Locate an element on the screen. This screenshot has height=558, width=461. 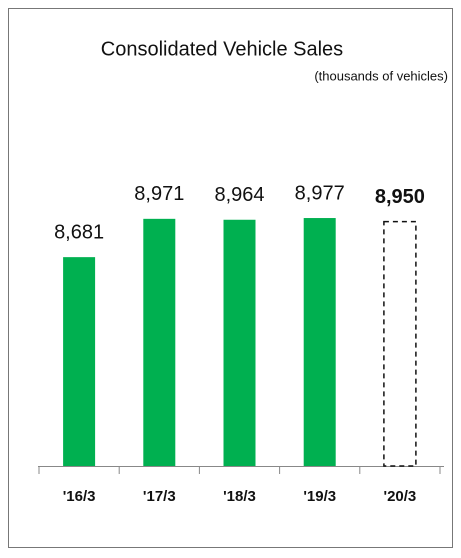
value-label: 8,964 is located at coordinates (239, 195).